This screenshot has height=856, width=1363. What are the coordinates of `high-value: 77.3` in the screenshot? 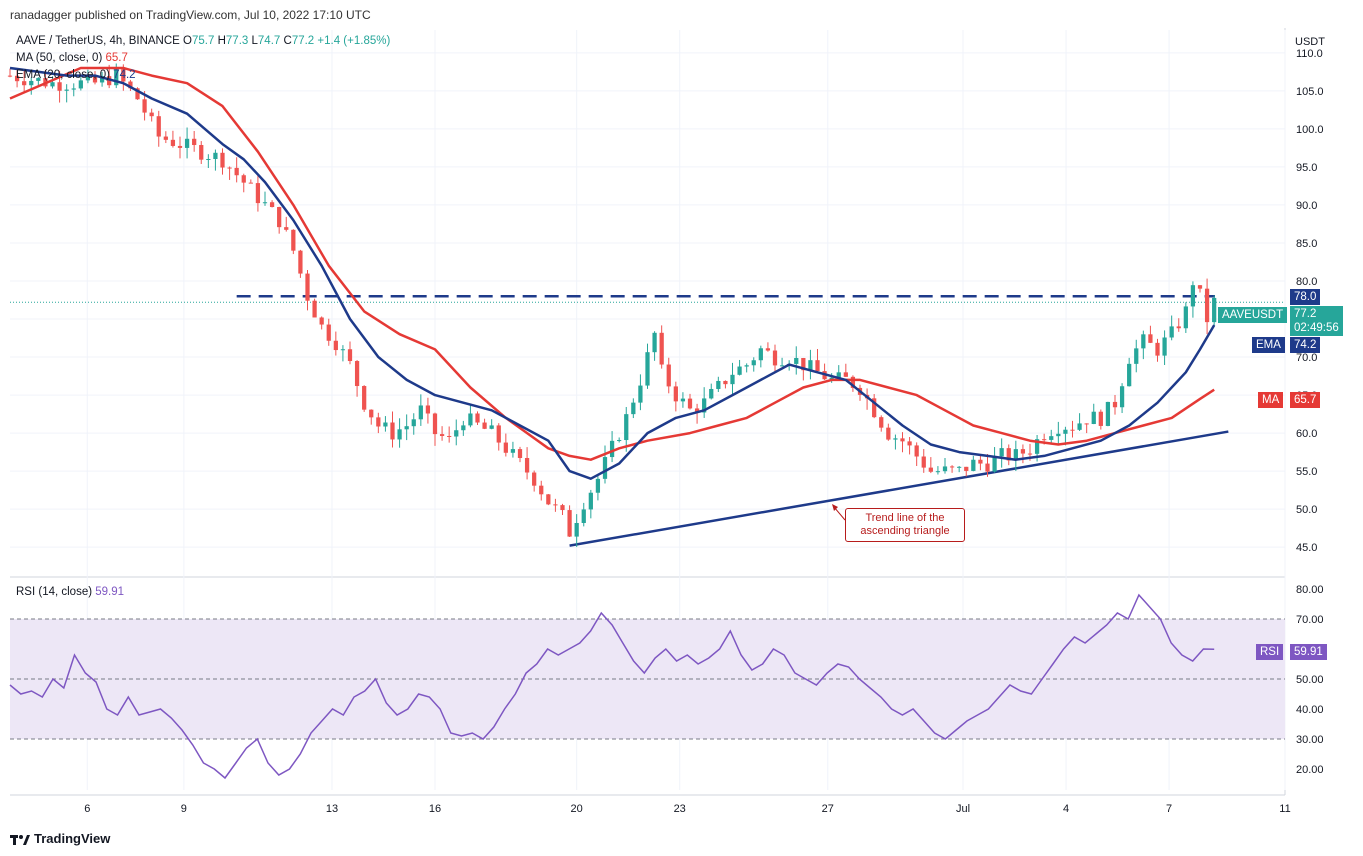 It's located at (237, 41).